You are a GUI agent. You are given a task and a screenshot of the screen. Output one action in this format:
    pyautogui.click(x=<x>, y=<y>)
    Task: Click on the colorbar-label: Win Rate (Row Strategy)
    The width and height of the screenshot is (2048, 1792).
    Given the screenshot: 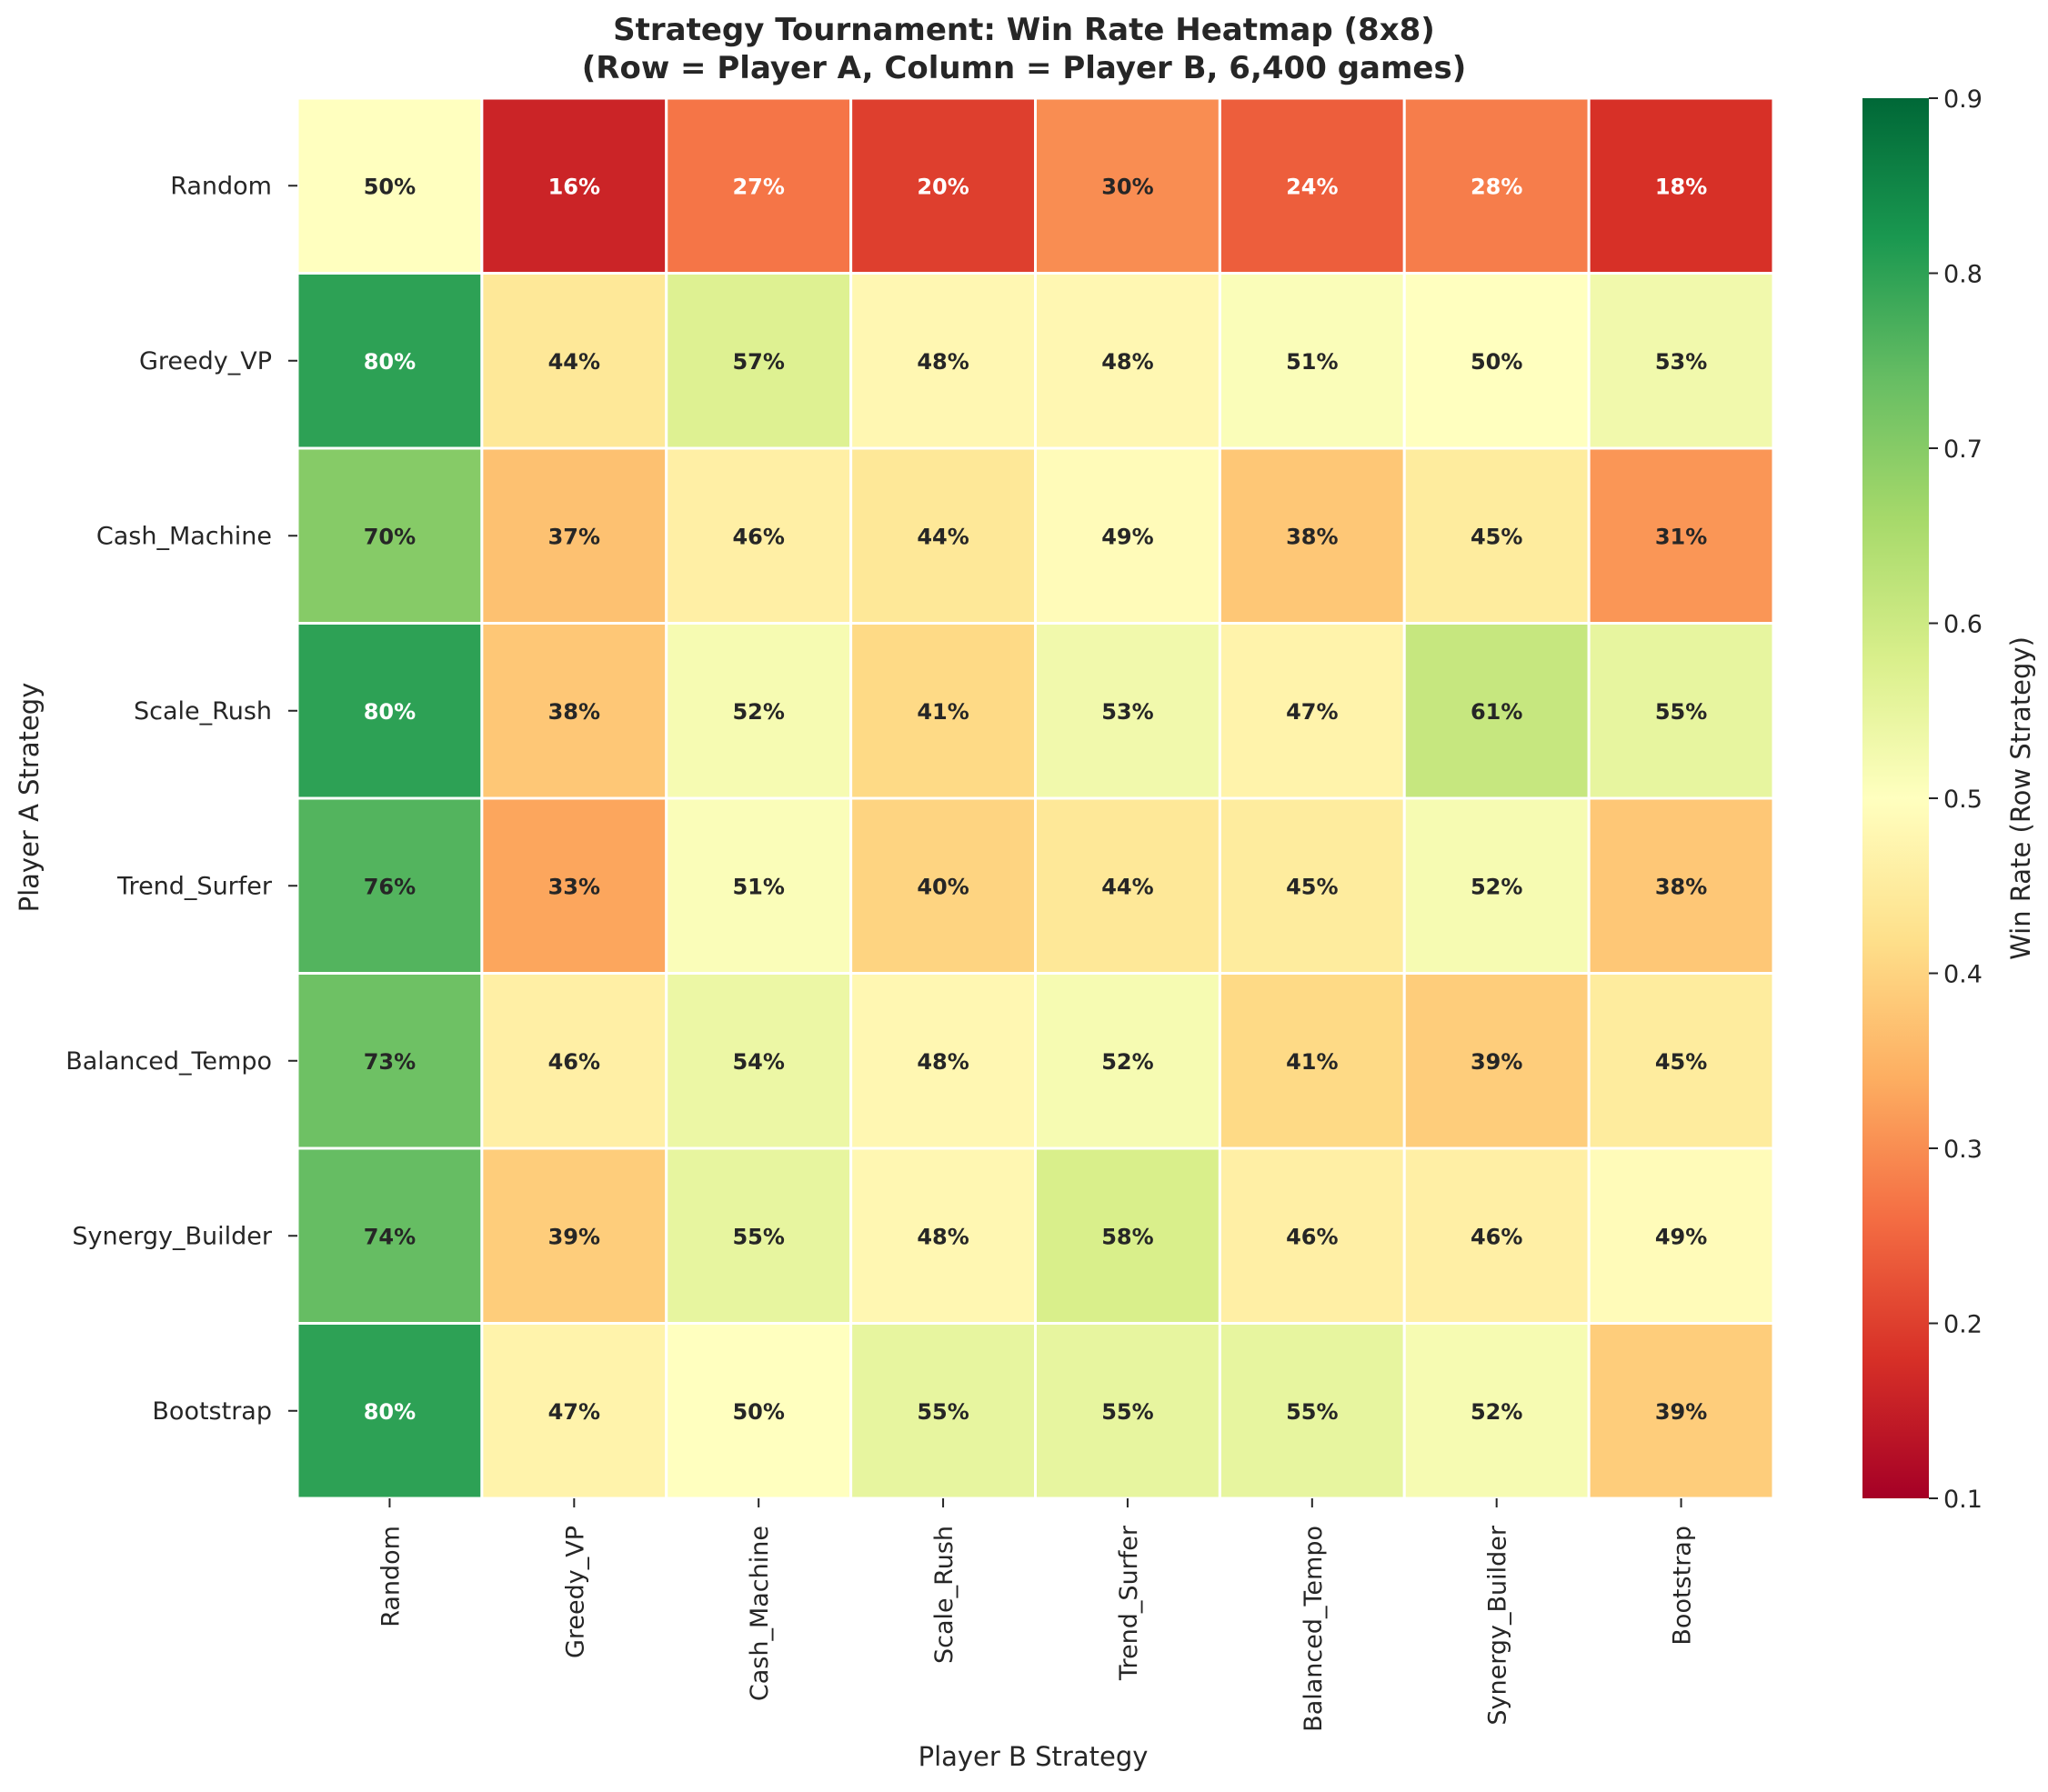 What is the action you would take?
    pyautogui.click(x=2020, y=798)
    